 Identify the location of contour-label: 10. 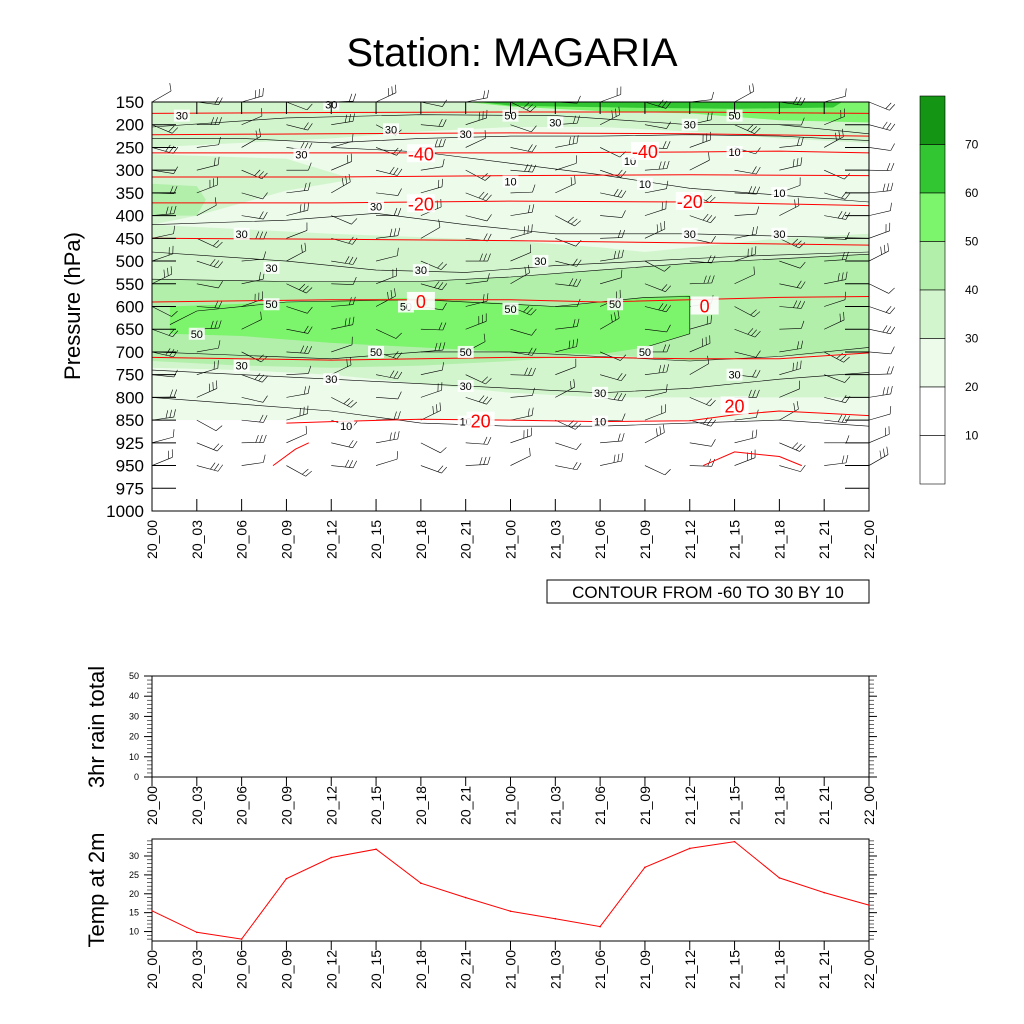
(779, 193).